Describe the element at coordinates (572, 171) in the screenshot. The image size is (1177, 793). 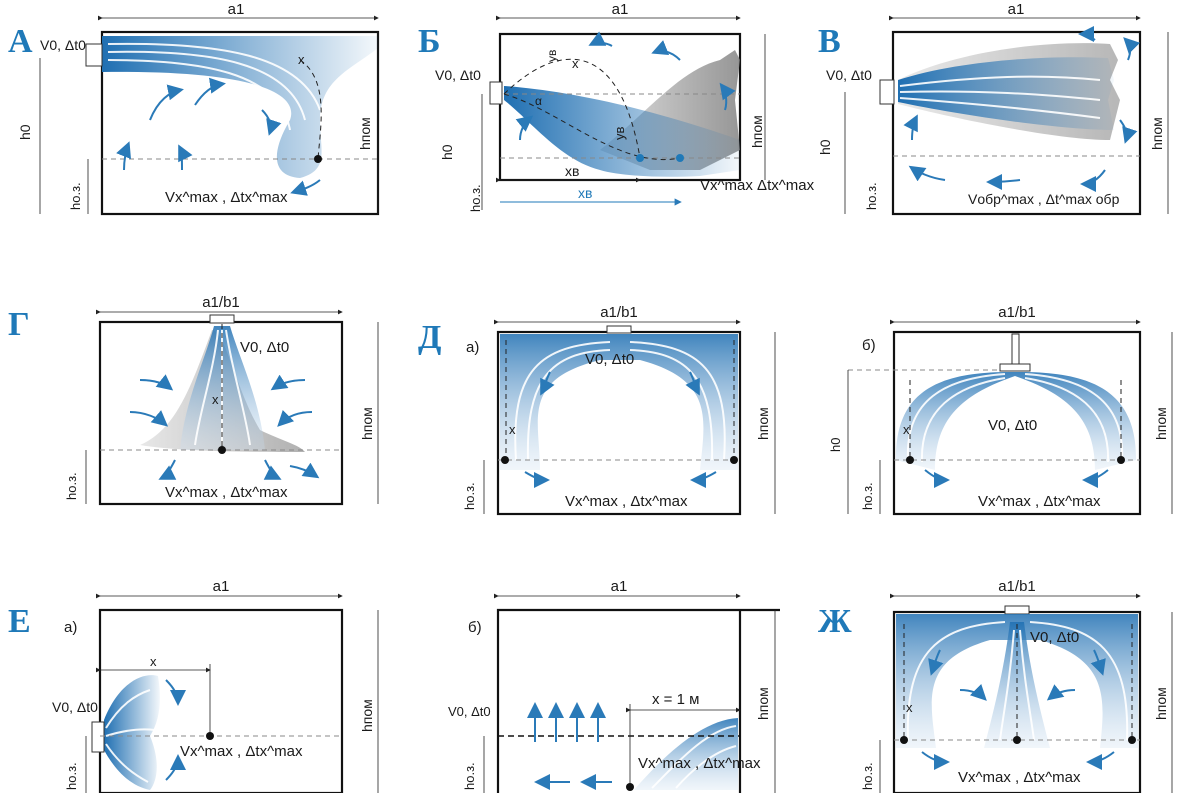
I see `xv-label: xв` at that location.